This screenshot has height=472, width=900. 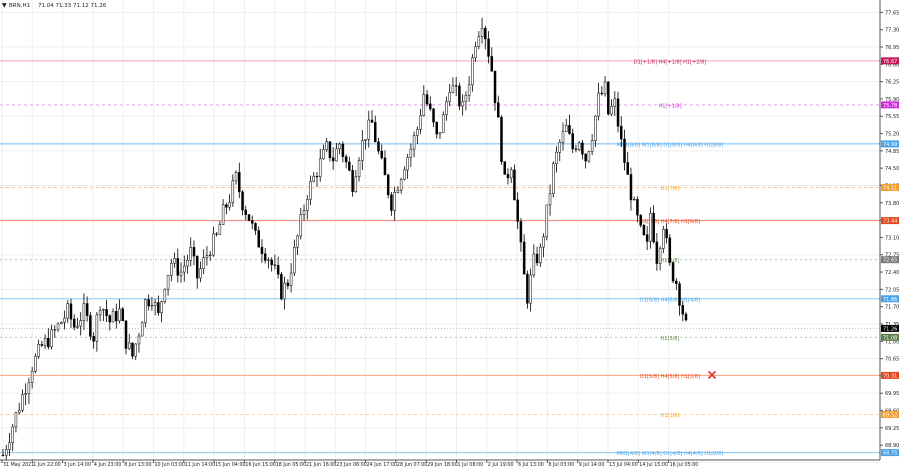 What do you see at coordinates (669, 106) in the screenshot?
I see `level-label: H1[+1/8]` at bounding box center [669, 106].